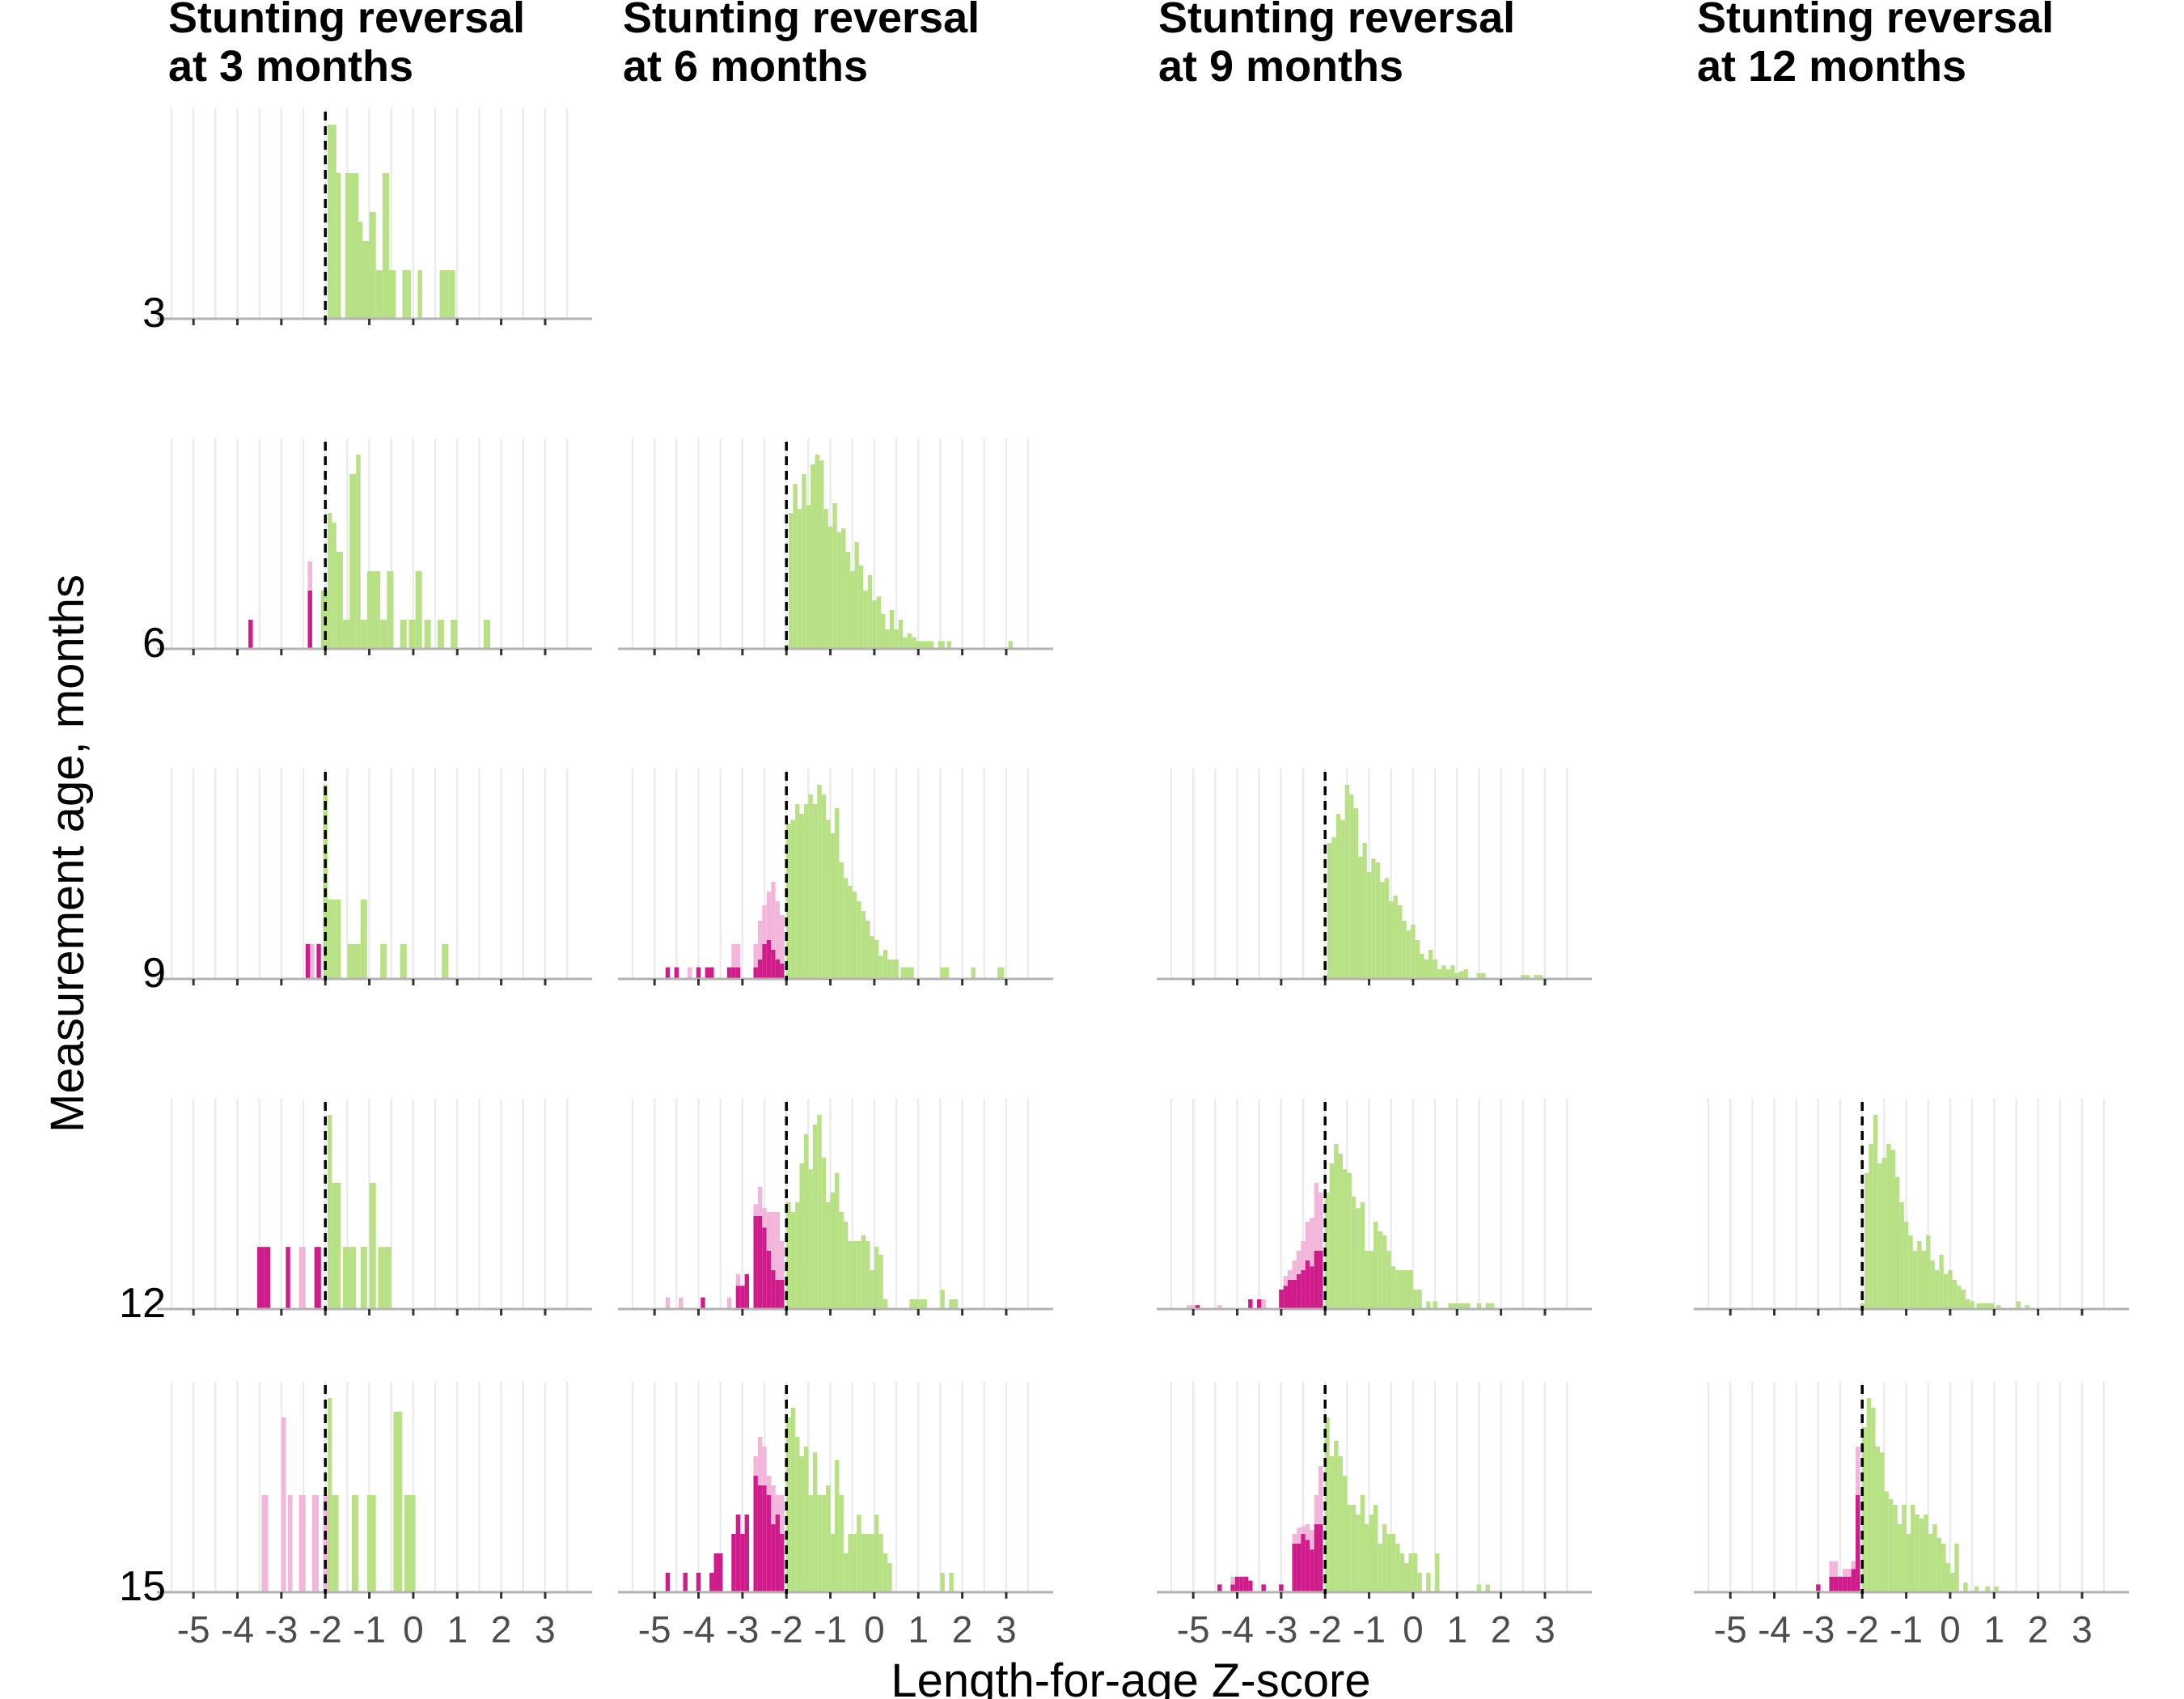  I want to click on x-tick-label: -3, so click(742, 1629).